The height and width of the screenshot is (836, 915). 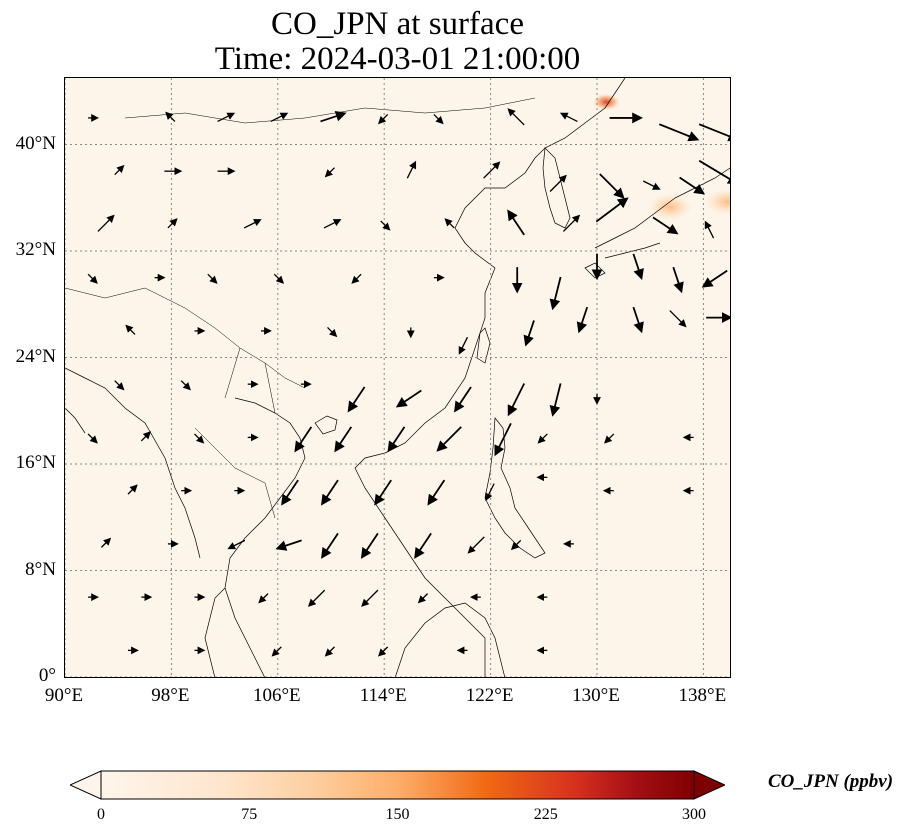 I want to click on lon-tick-label: 130°E, so click(x=596, y=695).